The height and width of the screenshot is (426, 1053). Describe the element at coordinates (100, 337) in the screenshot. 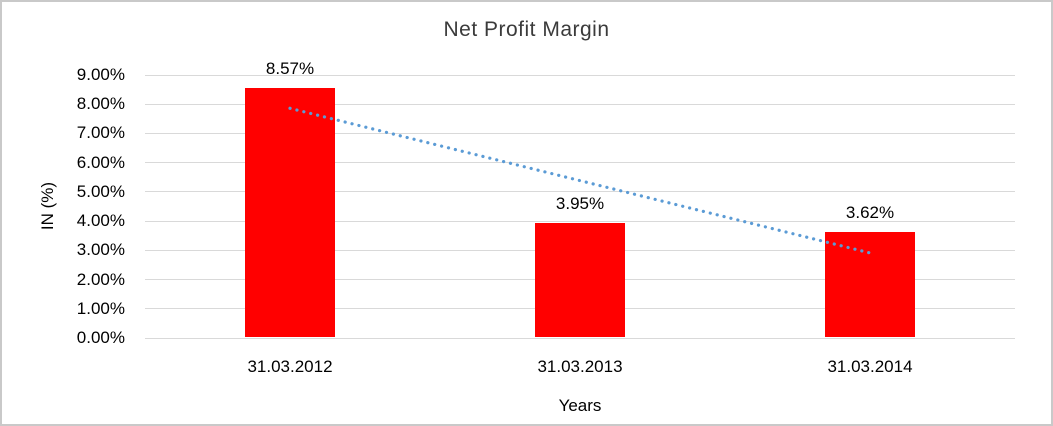

I see `y-axis-tick-label: 0.00%` at that location.